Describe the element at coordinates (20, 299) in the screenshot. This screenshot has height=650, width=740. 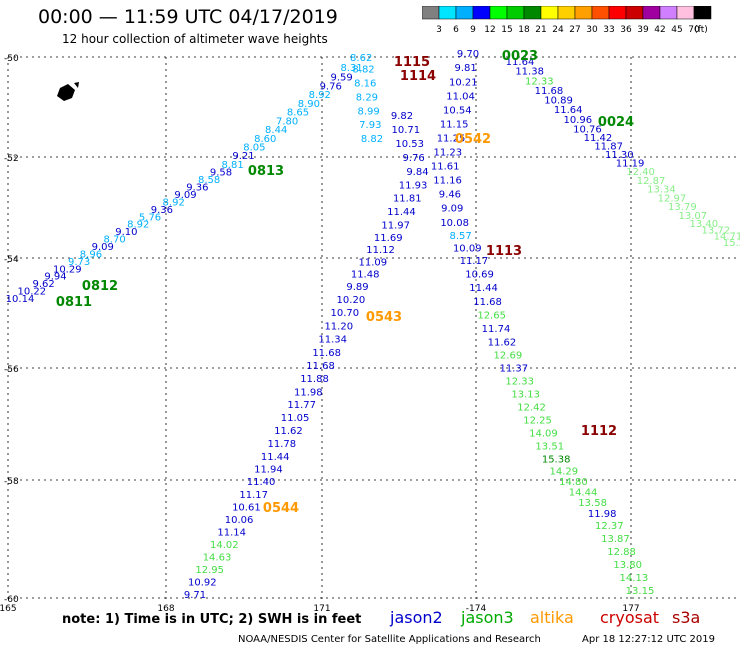
I see `wave-height-value: 10.14` at that location.